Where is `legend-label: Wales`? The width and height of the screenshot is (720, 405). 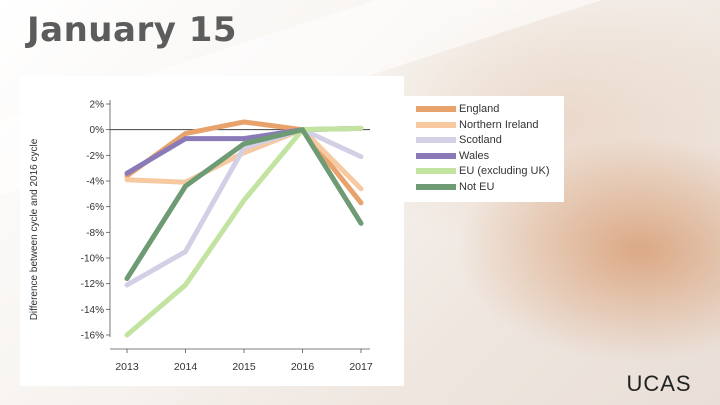
legend-label: Wales is located at coordinates (474, 155).